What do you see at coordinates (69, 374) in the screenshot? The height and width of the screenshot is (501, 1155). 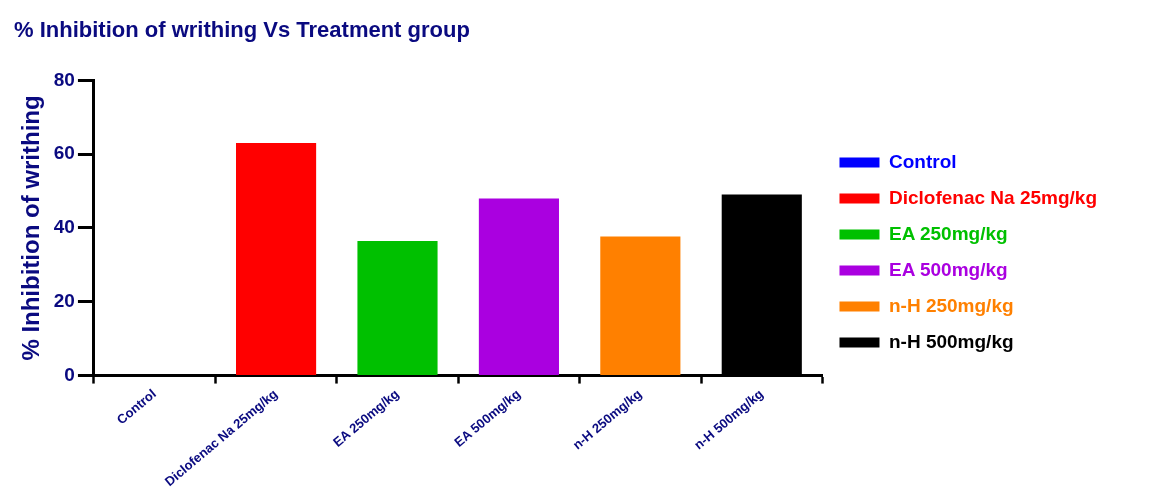 I see `y-tick-label: 0` at bounding box center [69, 374].